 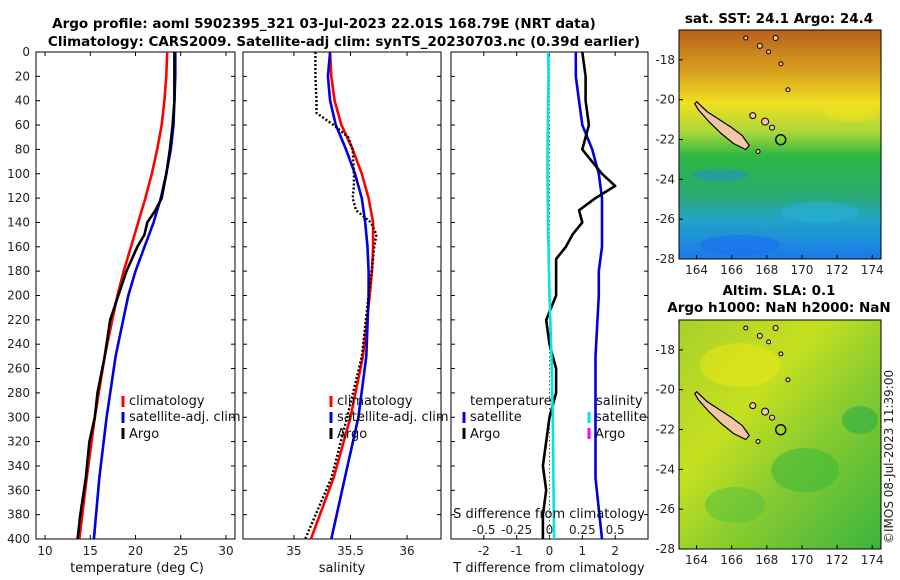 I want to click on legend-label-s-argo: Argo, so click(x=610, y=434).